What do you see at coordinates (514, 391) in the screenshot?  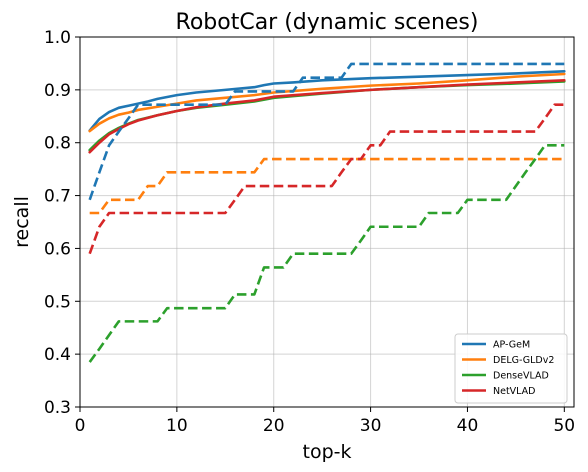 I see `legend-label: NetVLAD` at bounding box center [514, 391].